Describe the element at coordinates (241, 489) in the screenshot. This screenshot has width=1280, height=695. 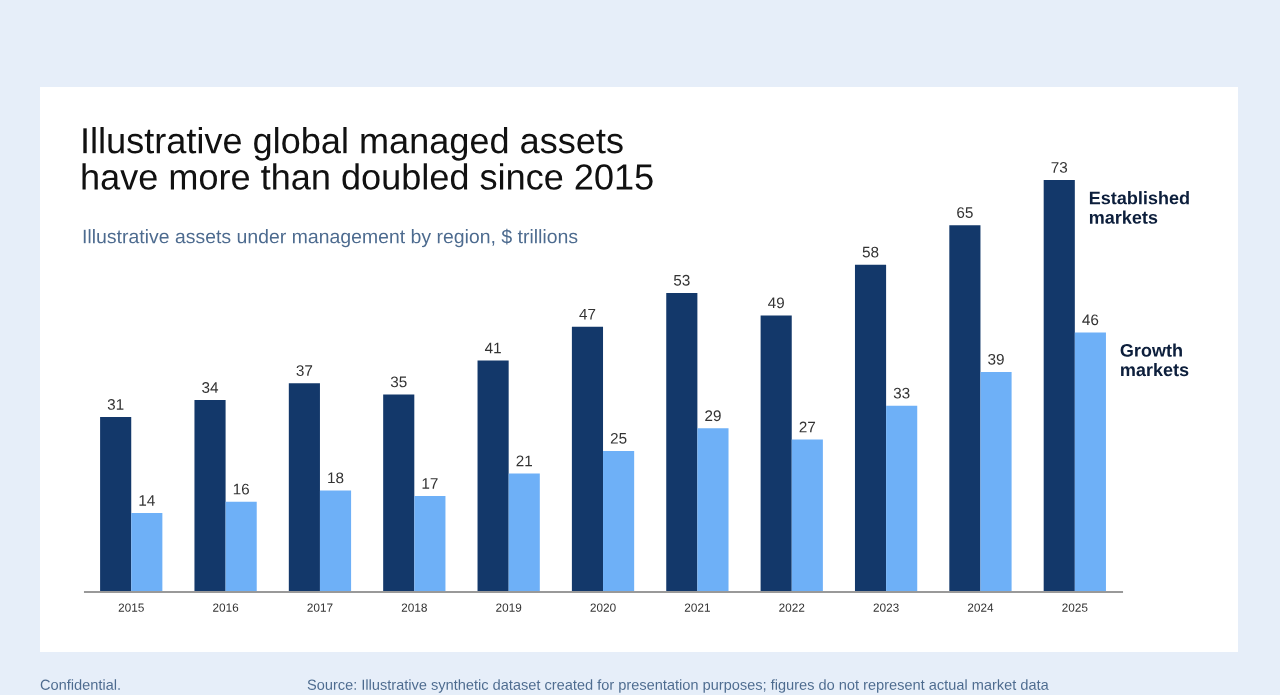
I see `data-label: 16` at that location.